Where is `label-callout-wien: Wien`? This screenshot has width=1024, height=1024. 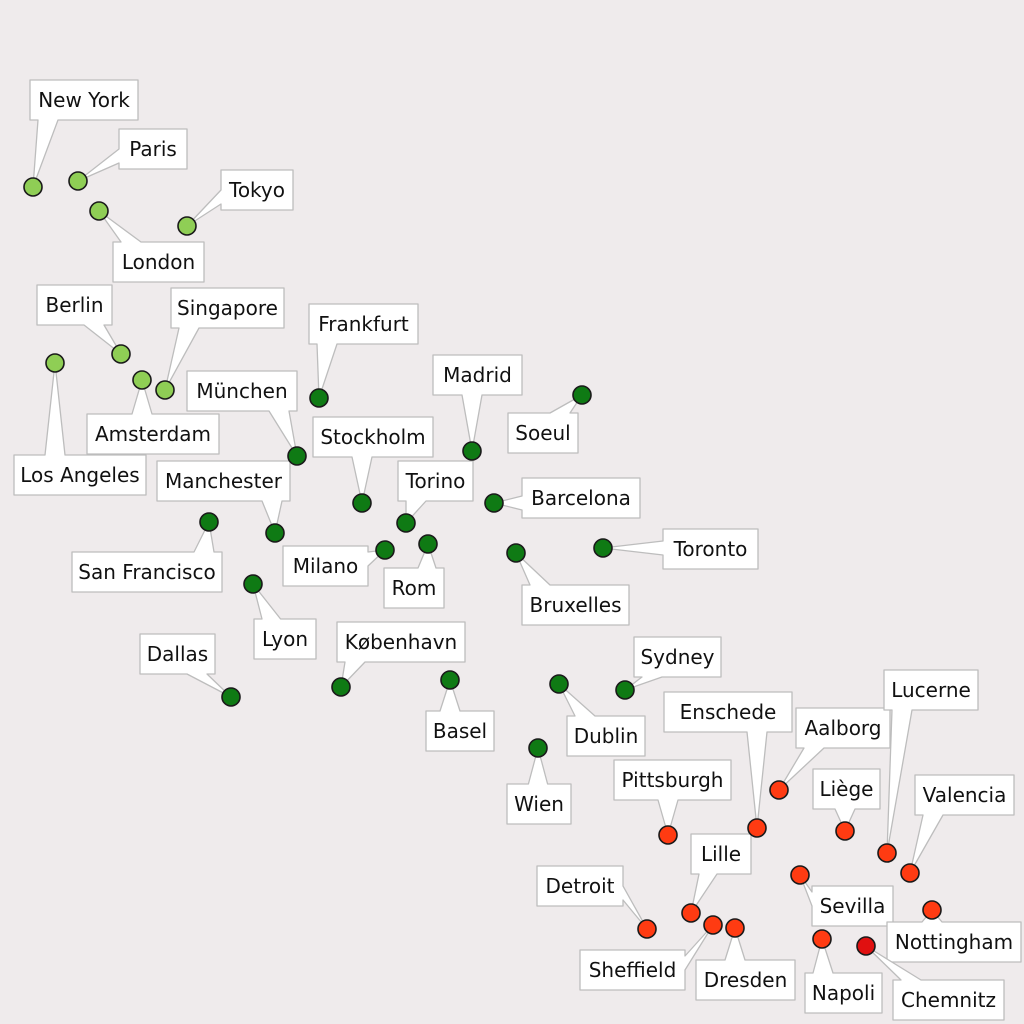
label-callout-wien: Wien is located at coordinates (539, 786).